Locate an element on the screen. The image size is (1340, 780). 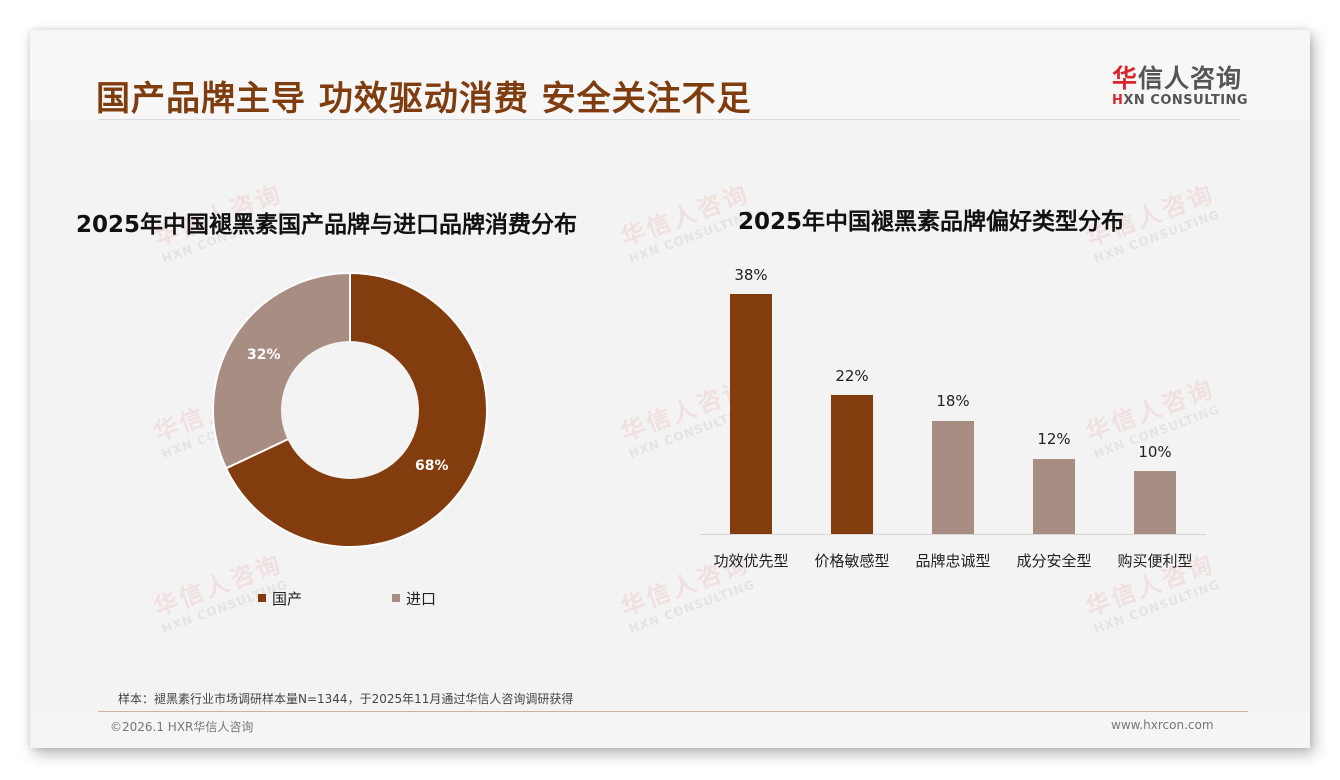
donut-chart: 68% 32% is located at coordinates (350, 409).